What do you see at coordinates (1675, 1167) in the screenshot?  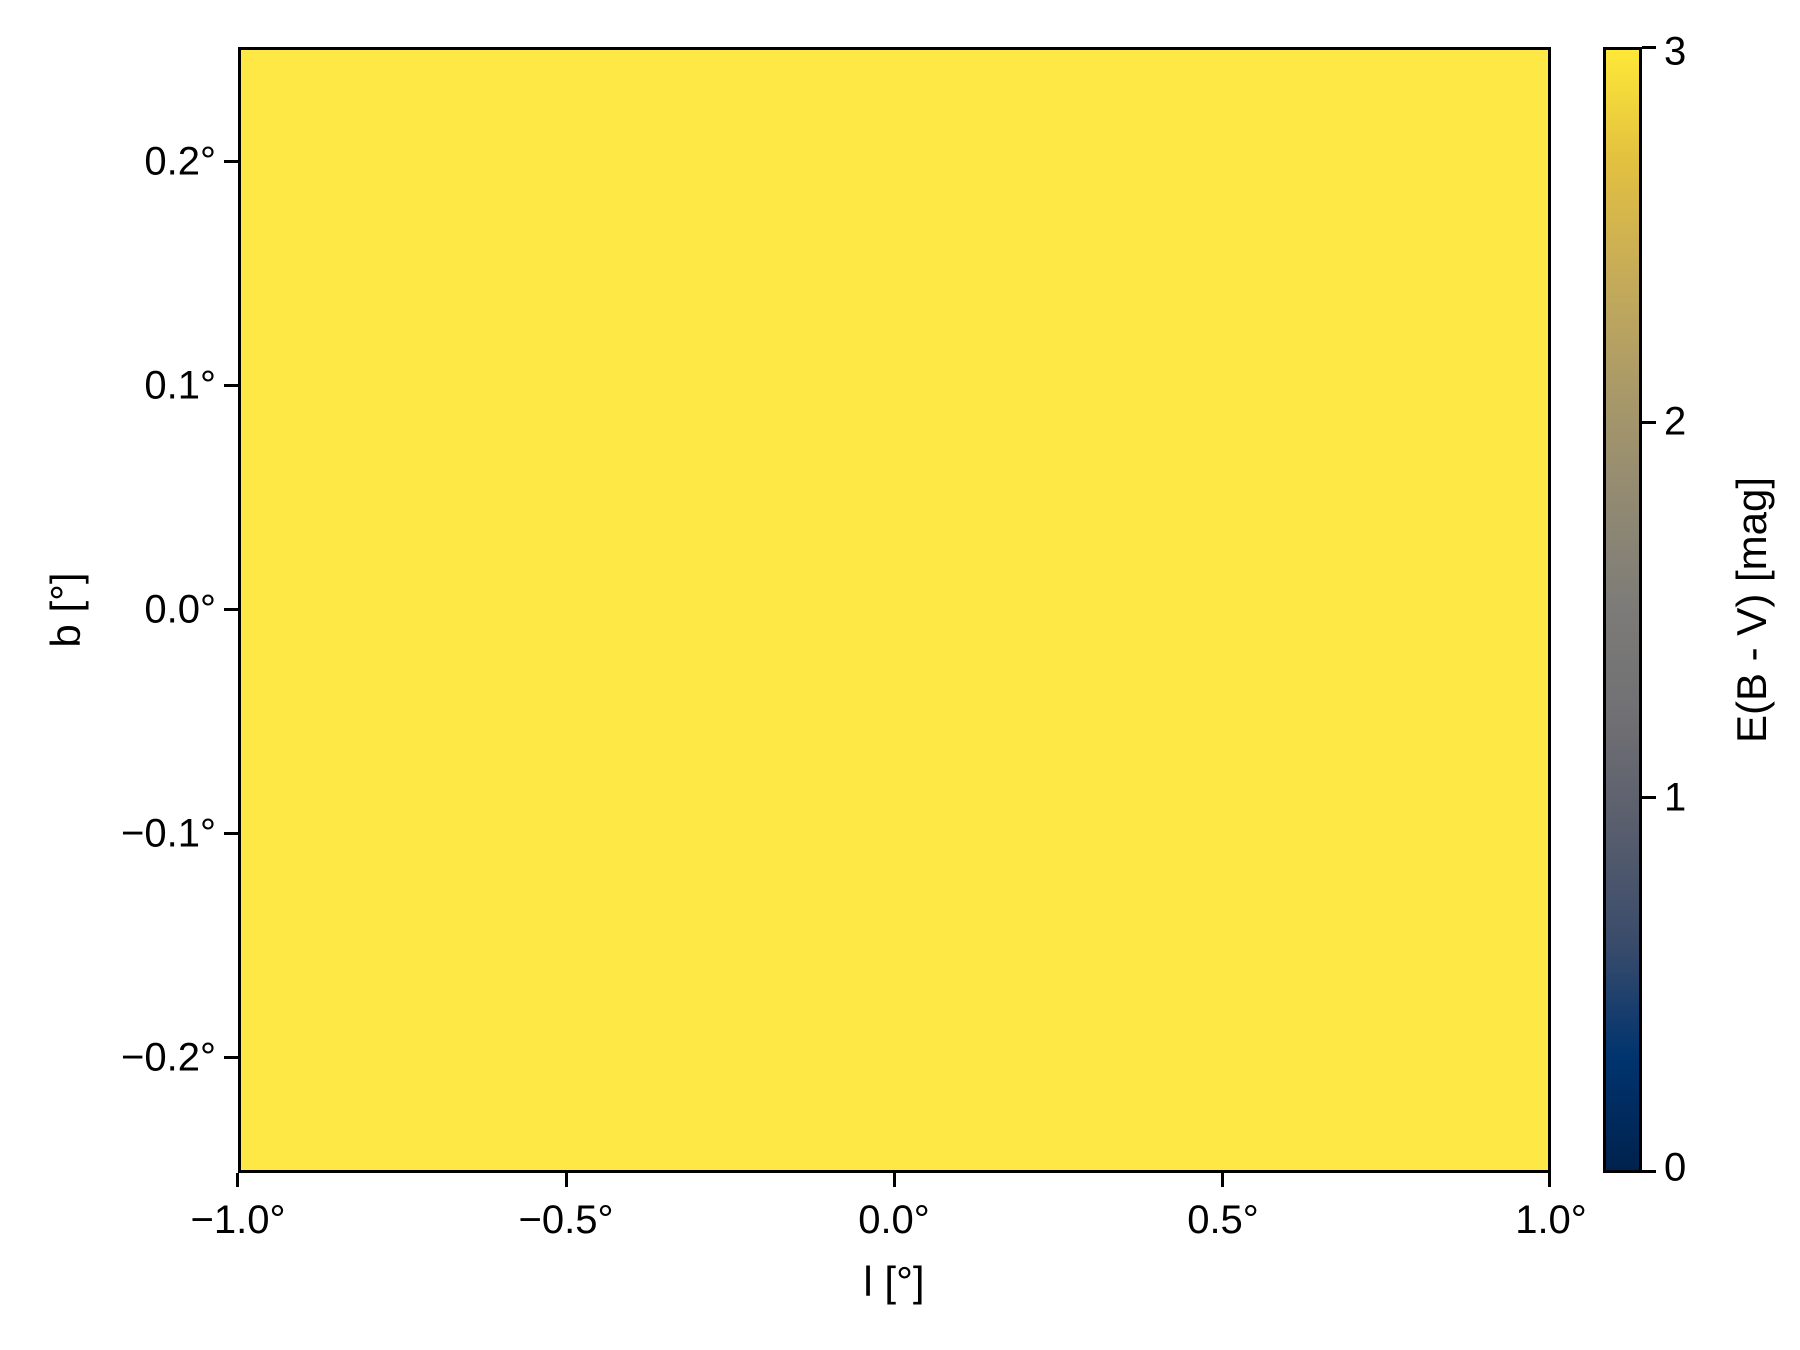 I see `colorbar-tick-label: 0` at bounding box center [1675, 1167].